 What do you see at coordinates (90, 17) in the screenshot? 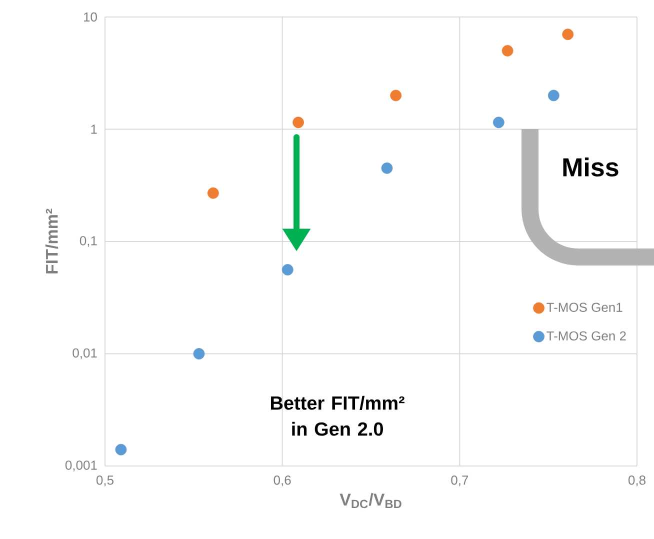
I see `y-tick-label: 10` at bounding box center [90, 17].